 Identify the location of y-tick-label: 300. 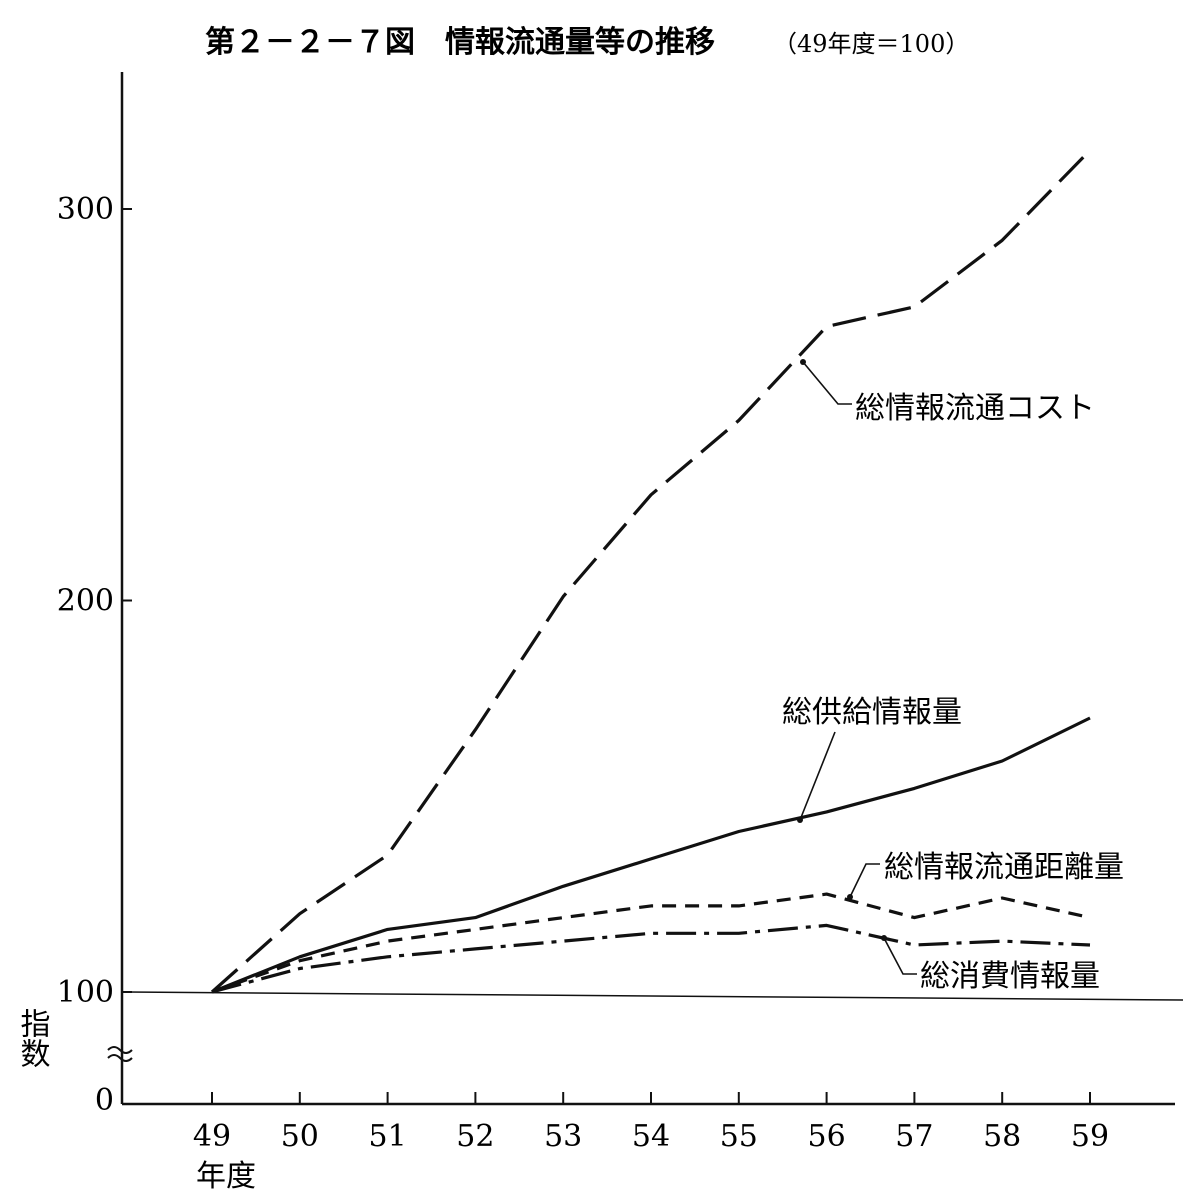
(85, 209).